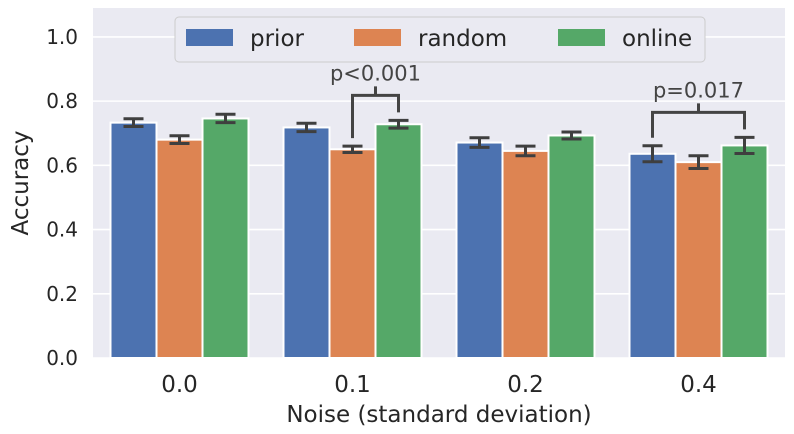 The height and width of the screenshot is (434, 794). Describe the element at coordinates (657, 39) in the screenshot. I see `legend-label-online: online` at that location.